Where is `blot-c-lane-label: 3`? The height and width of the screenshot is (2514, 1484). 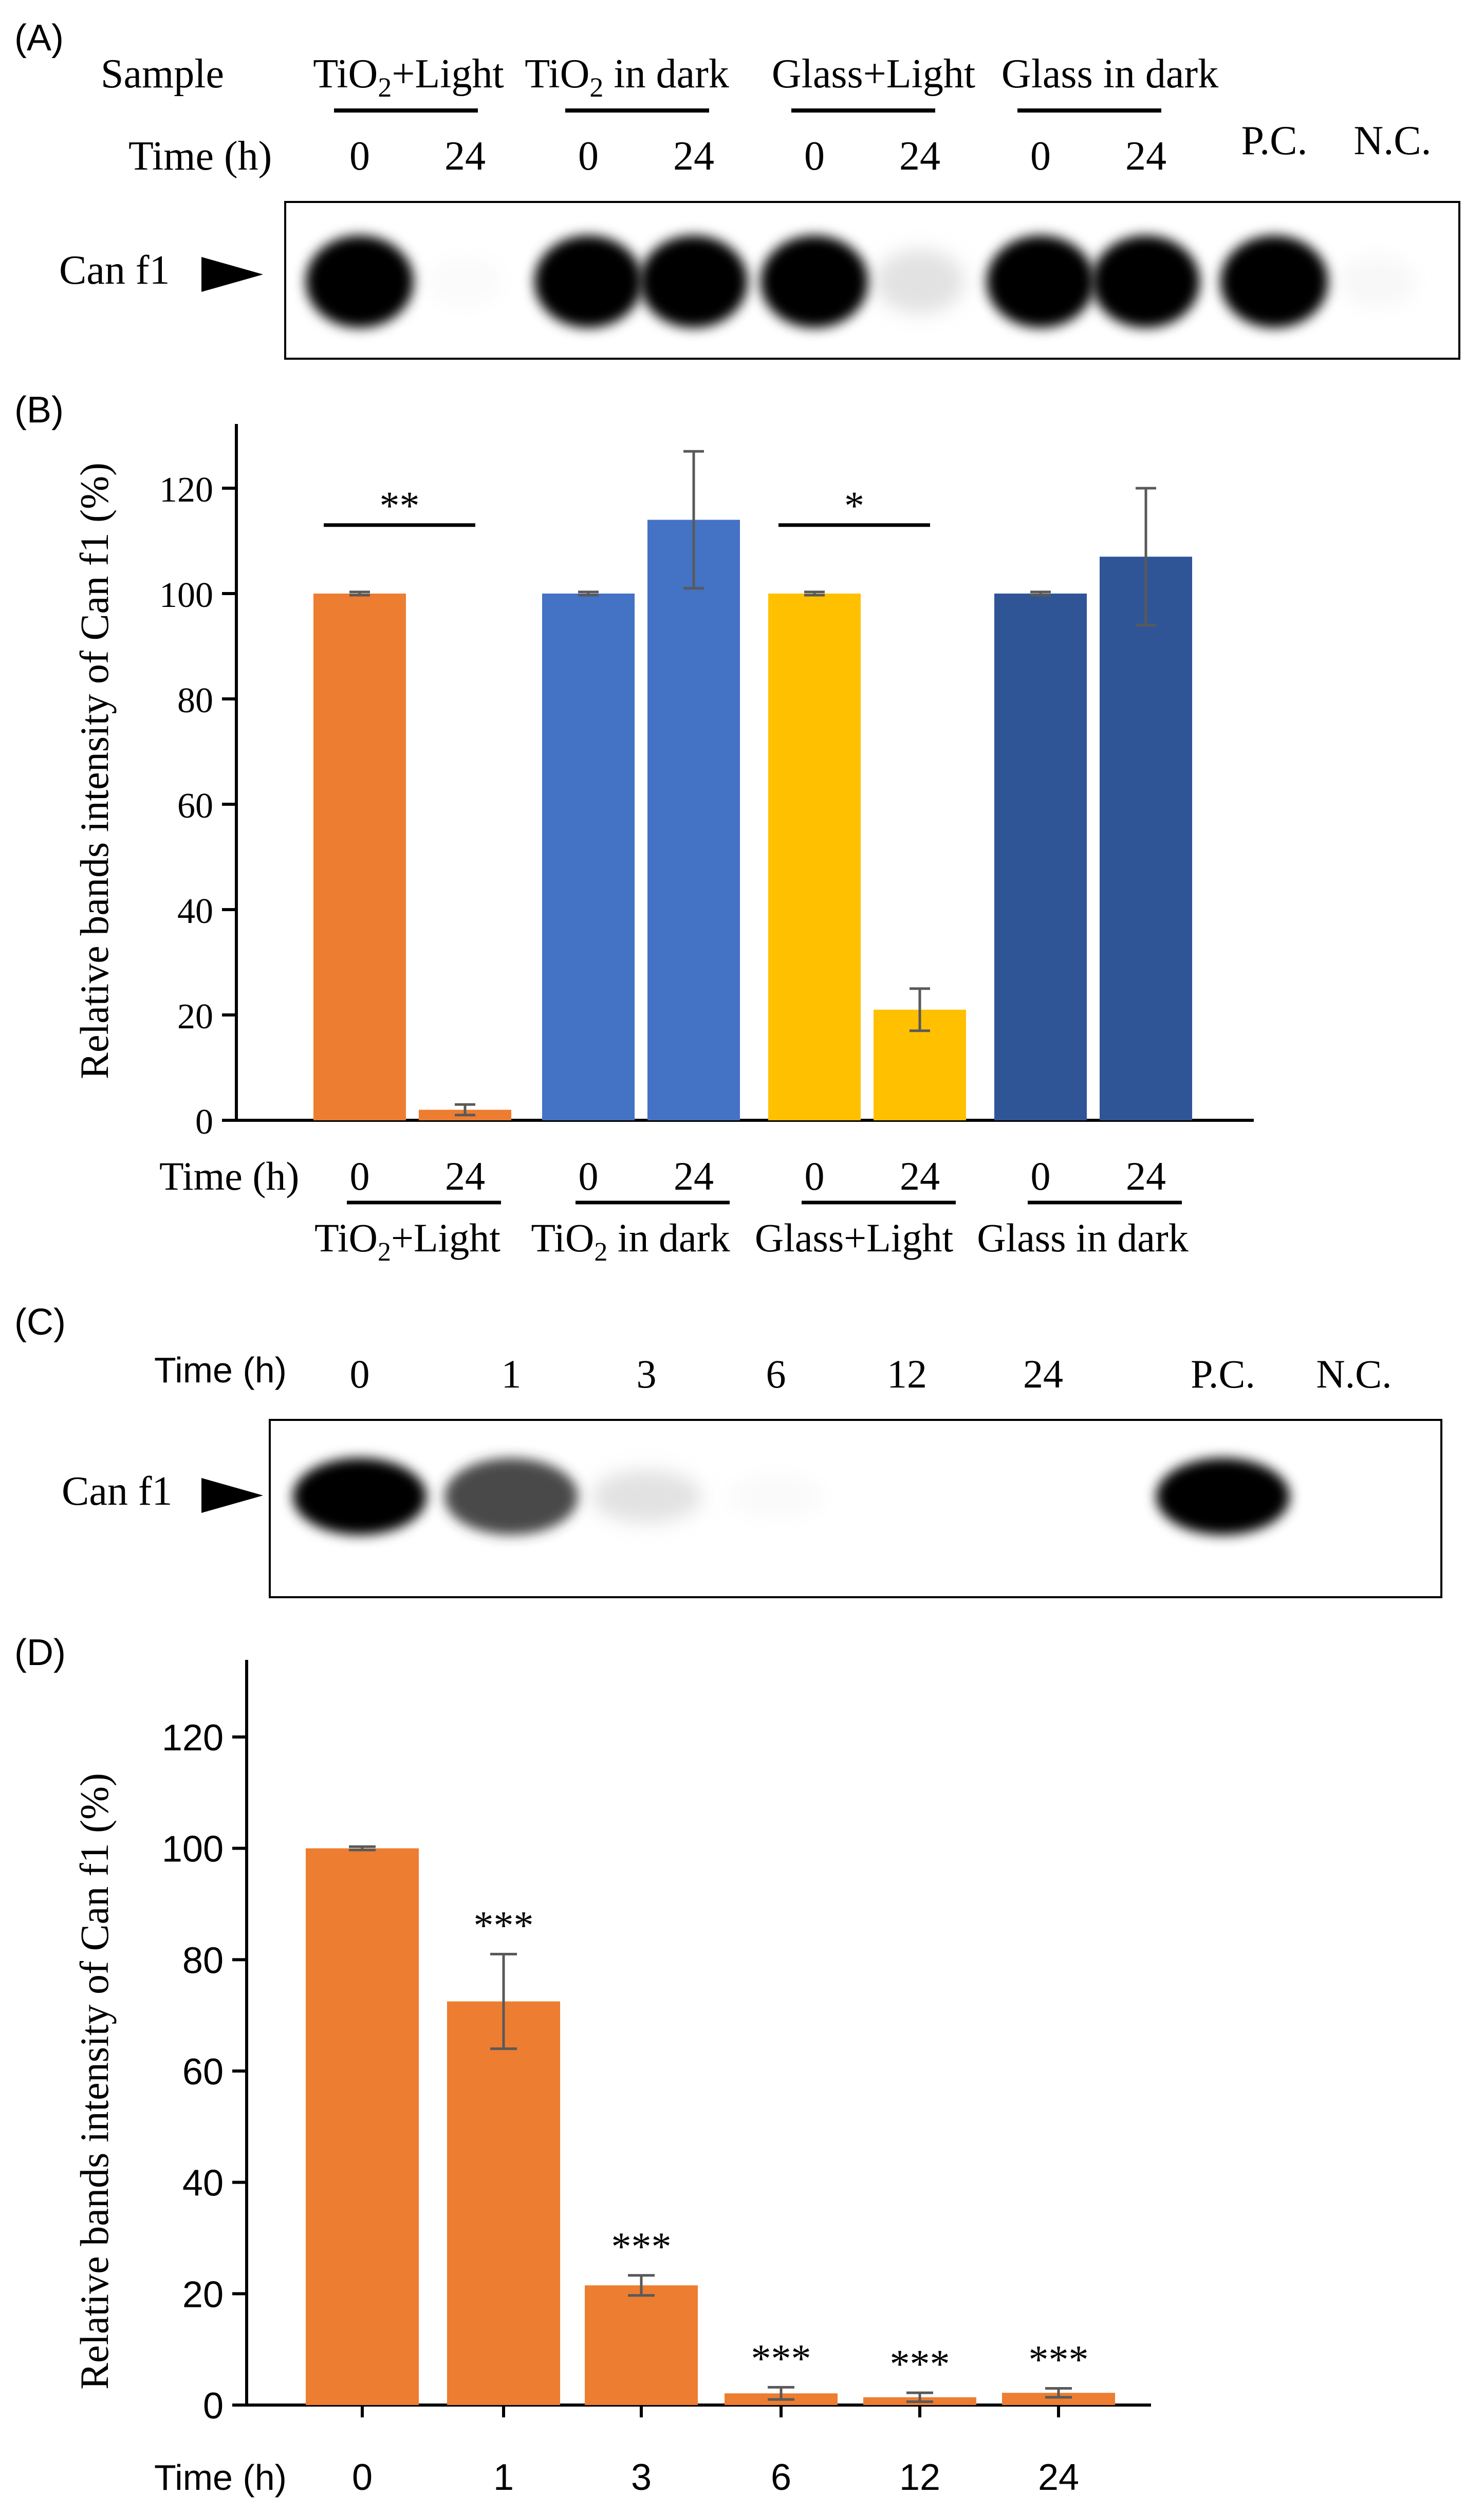
blot-c-lane-label: 3 is located at coordinates (647, 1374).